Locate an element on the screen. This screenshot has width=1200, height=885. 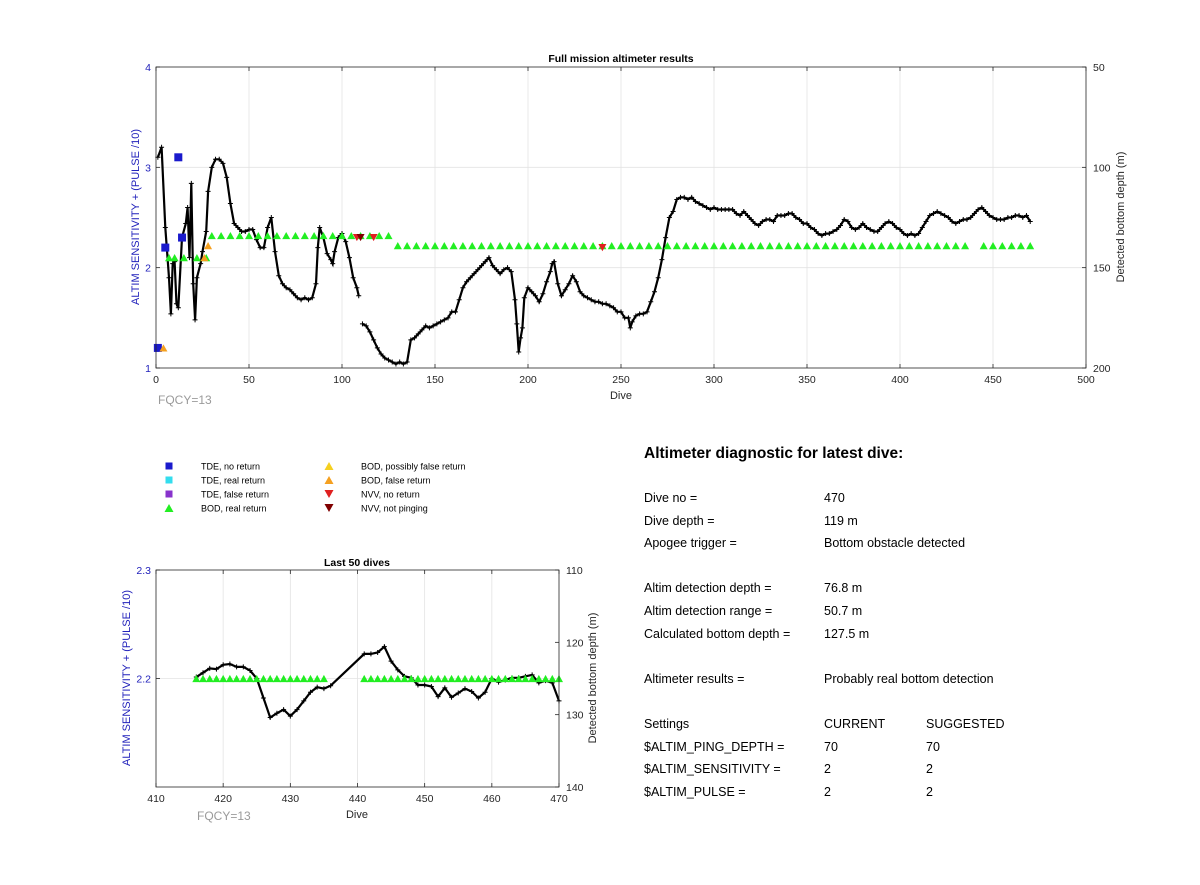
top-ytick-label: 1 is located at coordinates (148, 369).